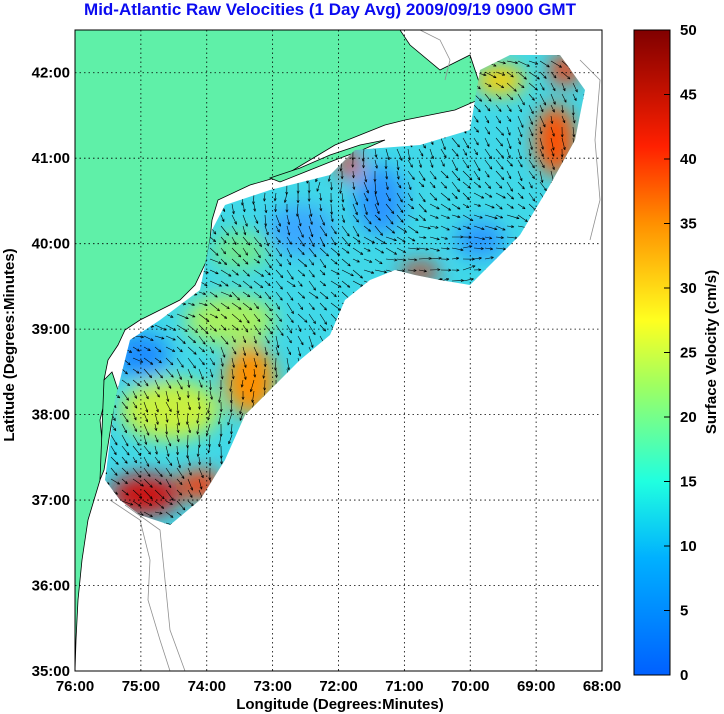 Image resolution: width=724 pixels, height=714 pixels. Describe the element at coordinates (688, 288) in the screenshot. I see `colorbar-tick-label: 30` at that location.